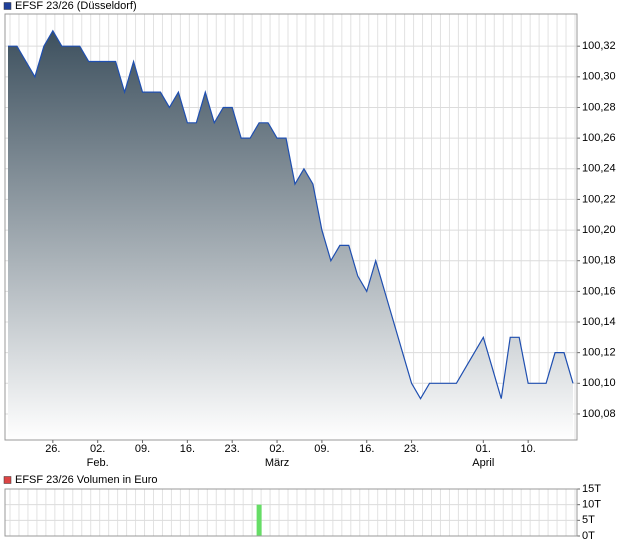 The height and width of the screenshot is (551, 620). I want to click on x-month-label: Feb., so click(98, 463).